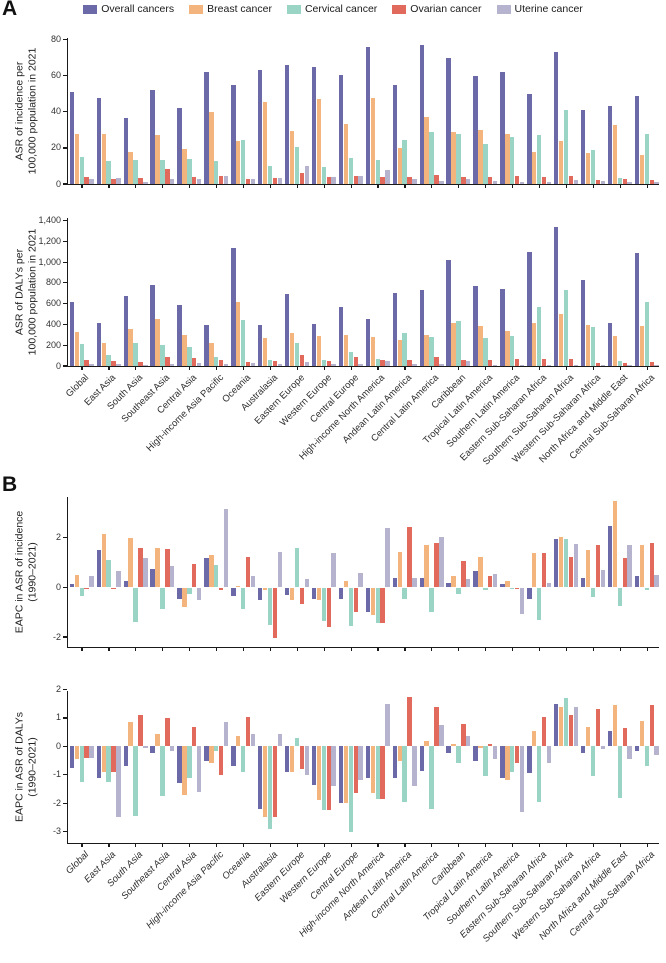  Describe the element at coordinates (10, 484) in the screenshot. I see `panel-b-label: B` at that location.